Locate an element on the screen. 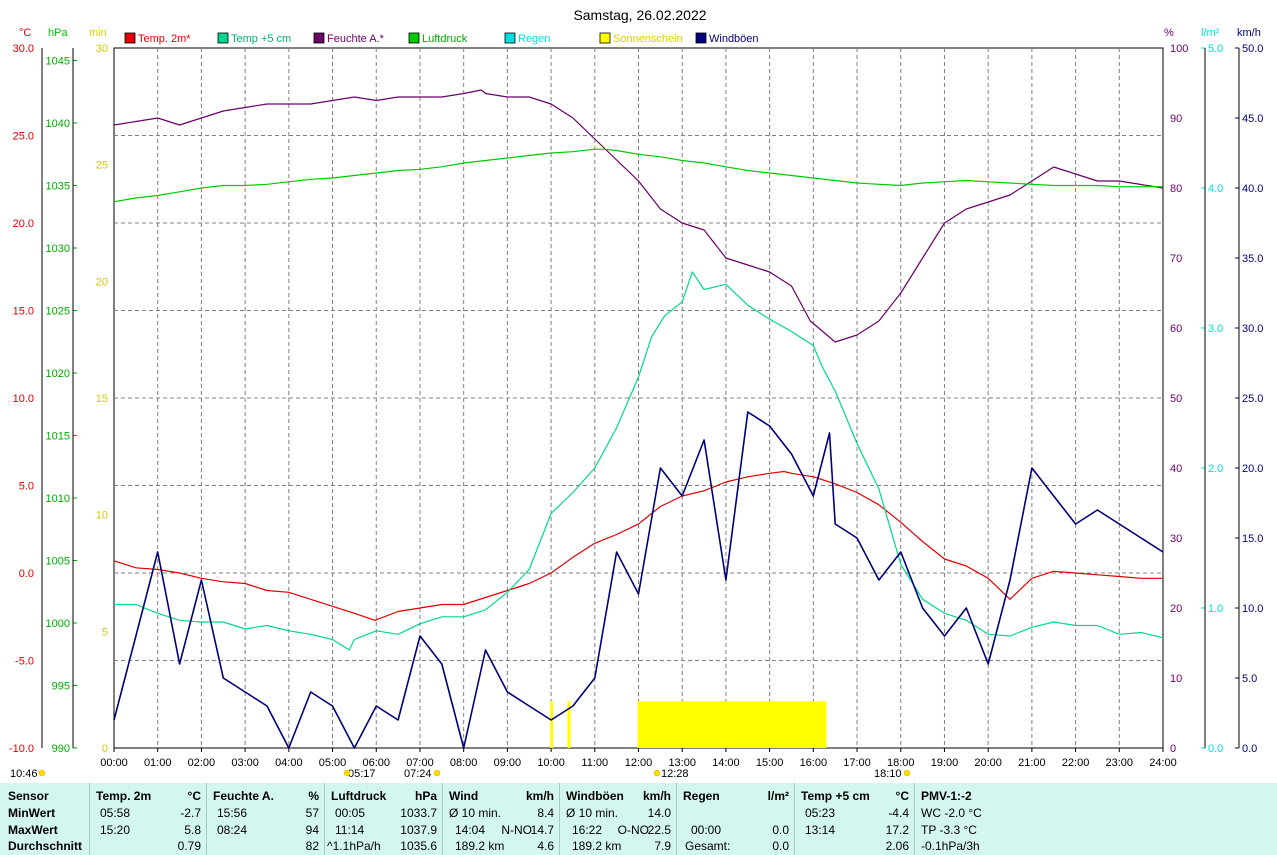 Image resolution: width=1277 pixels, height=855 pixels. stats-avg-note: ^1.1hPa/h is located at coordinates (354, 846).